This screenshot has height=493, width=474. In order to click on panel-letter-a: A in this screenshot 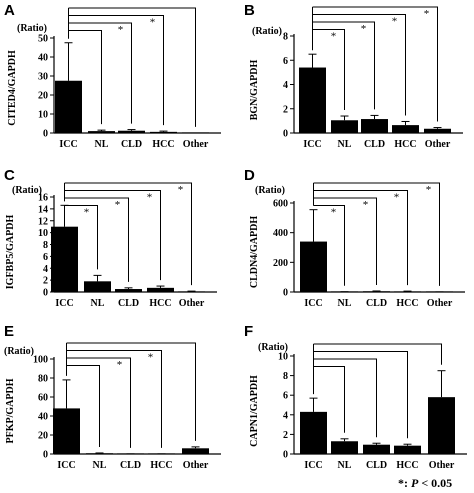, I will do `click(9, 10)`.